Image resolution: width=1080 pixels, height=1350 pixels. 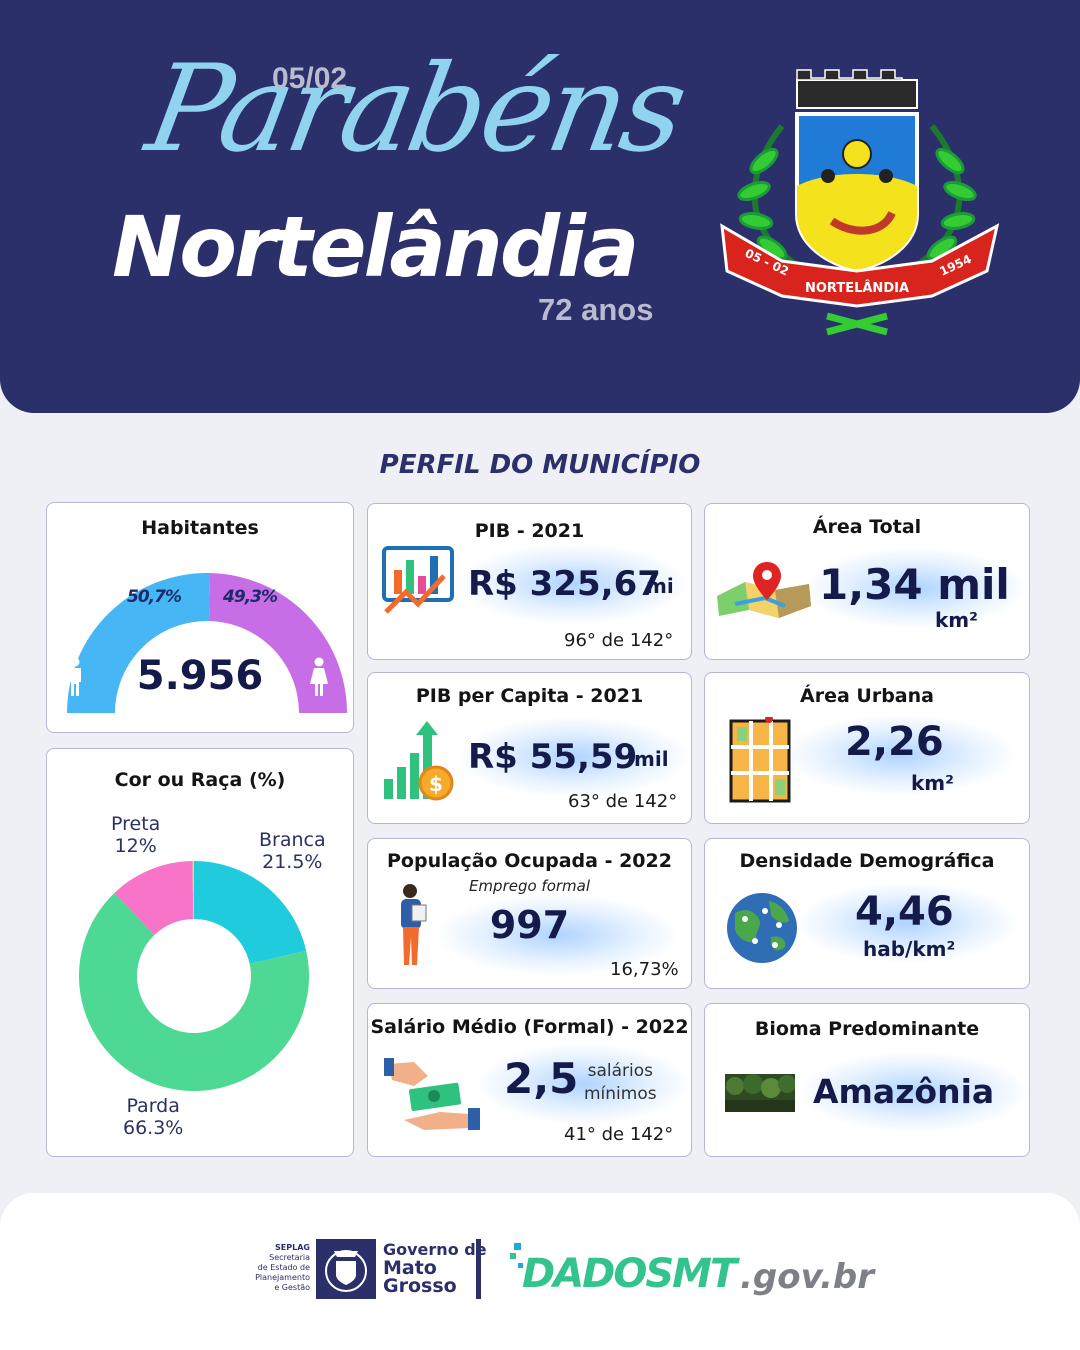 I want to click on female-percentage: 49,3%, so click(x=250, y=597).